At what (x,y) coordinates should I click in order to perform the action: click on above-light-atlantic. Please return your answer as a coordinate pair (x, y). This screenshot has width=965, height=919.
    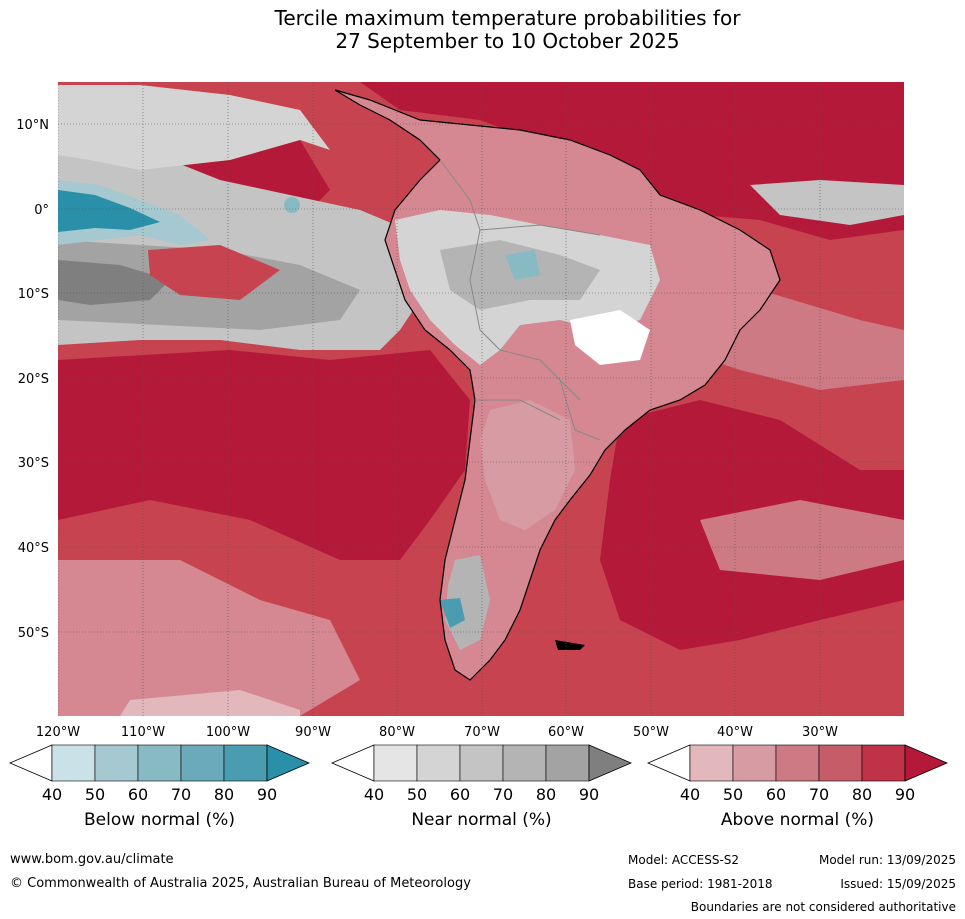
    Looking at the image, I should click on (802, 540).